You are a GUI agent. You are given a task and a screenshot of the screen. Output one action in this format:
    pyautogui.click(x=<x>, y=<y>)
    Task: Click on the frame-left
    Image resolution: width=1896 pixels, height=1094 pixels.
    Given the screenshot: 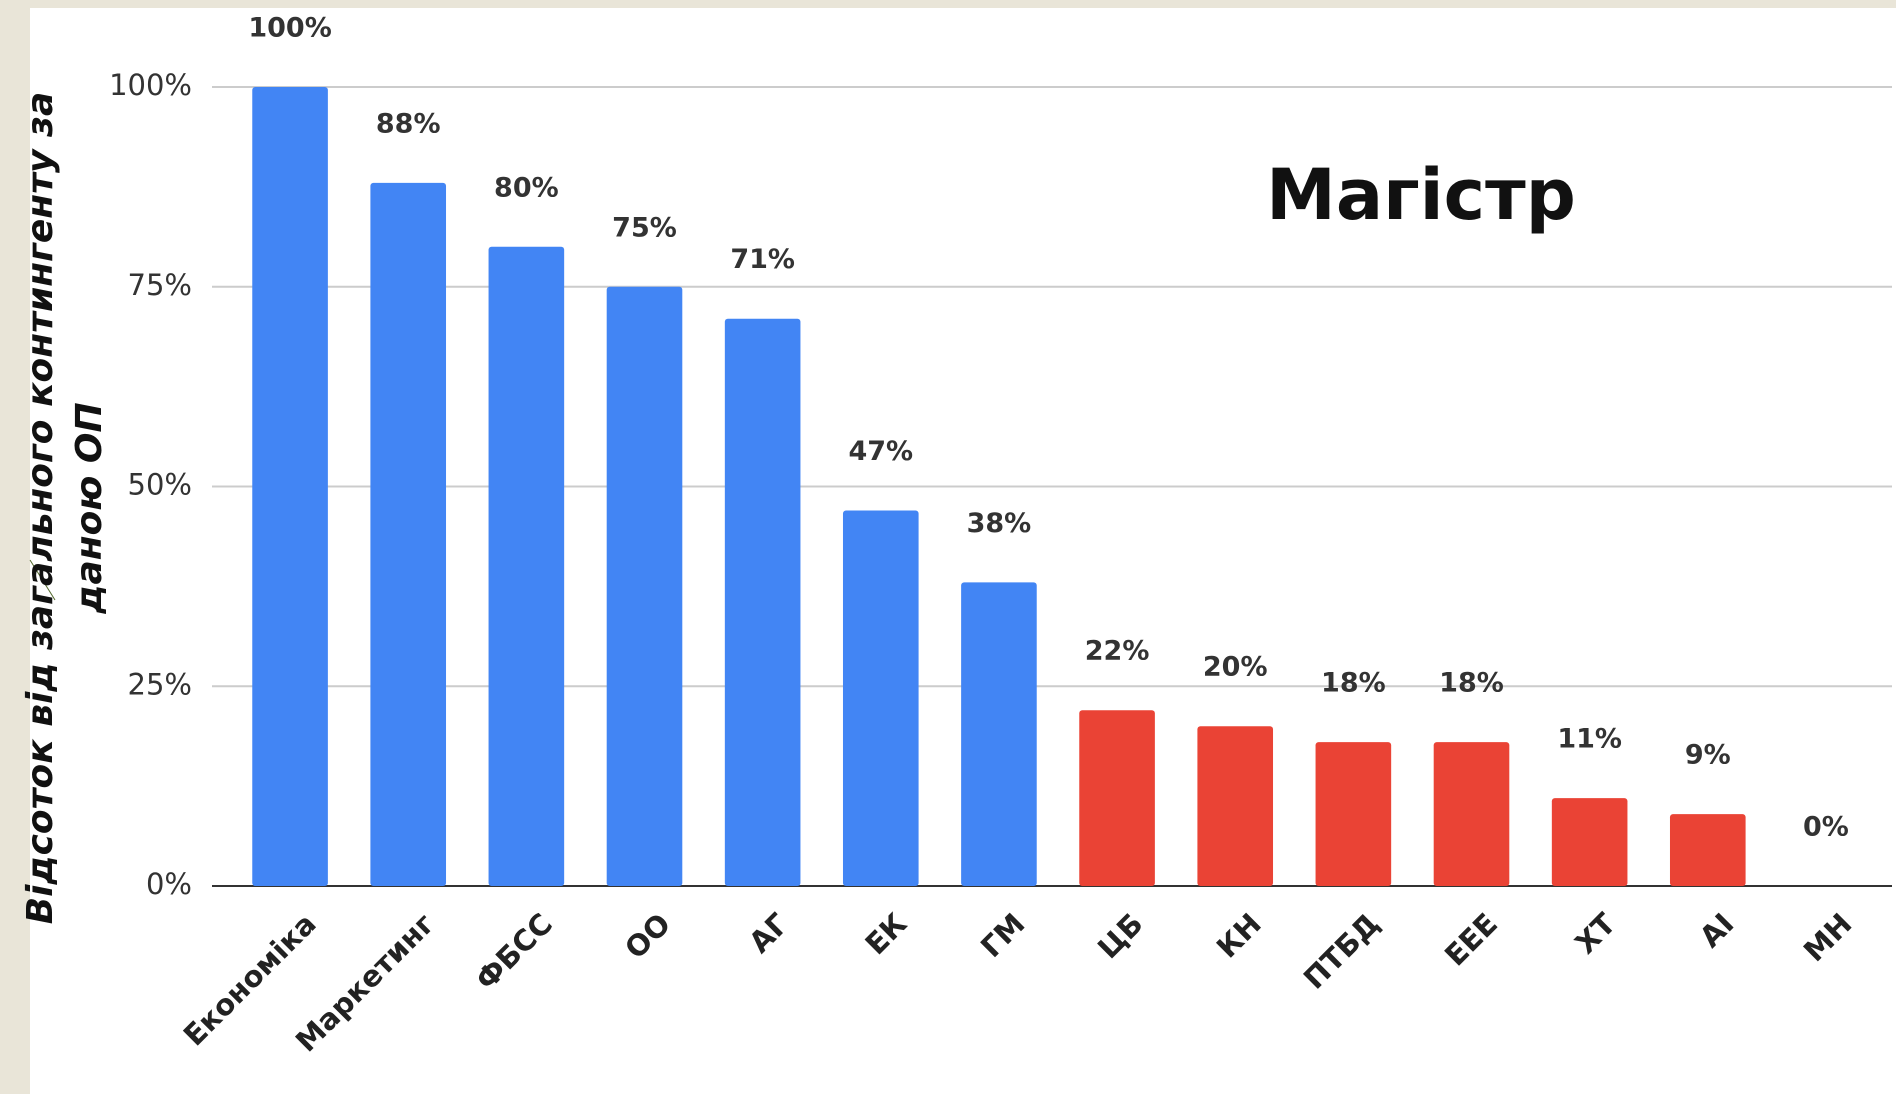 What is the action you would take?
    pyautogui.click(x=15, y=547)
    